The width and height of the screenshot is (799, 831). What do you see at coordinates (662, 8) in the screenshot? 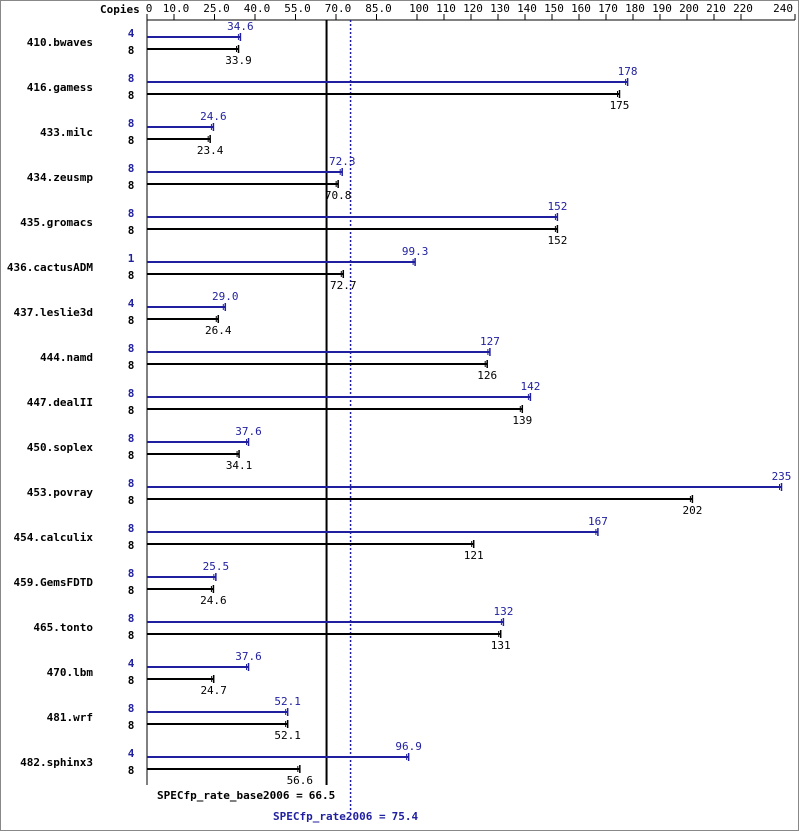
I see `x-tick-label: 190` at bounding box center [662, 8].